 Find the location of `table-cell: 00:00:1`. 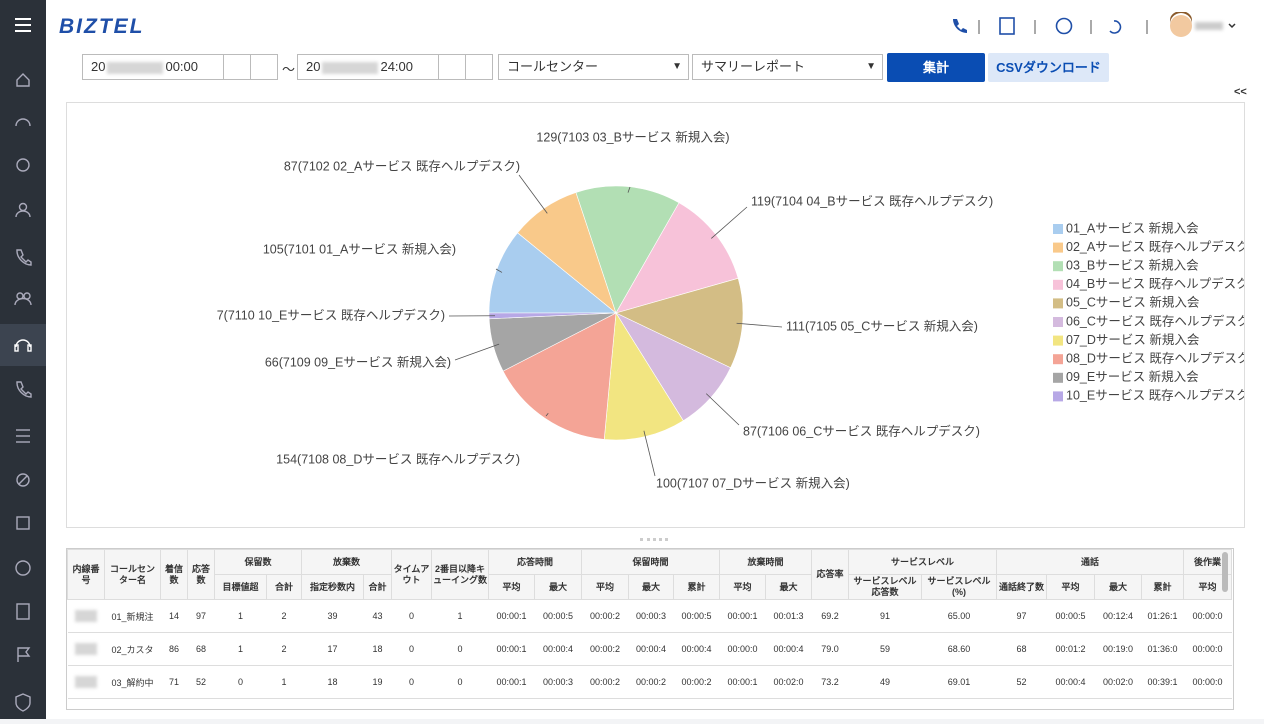

table-cell: 00:00:1 is located at coordinates (512, 649).